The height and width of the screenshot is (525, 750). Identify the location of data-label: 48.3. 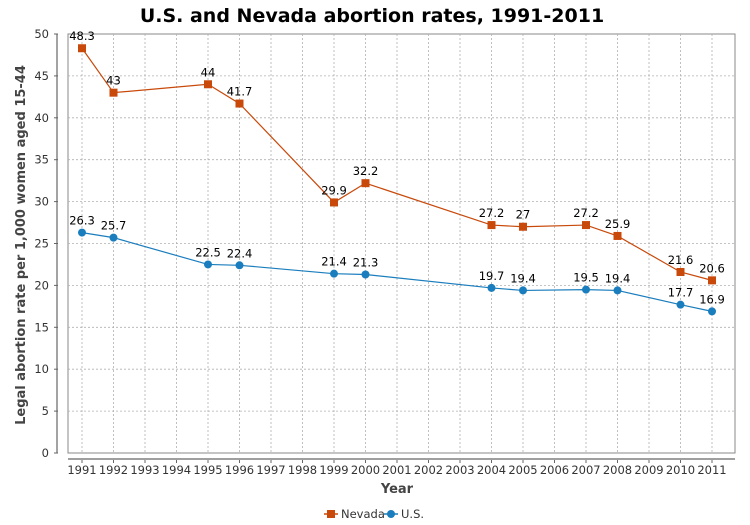
(82, 36).